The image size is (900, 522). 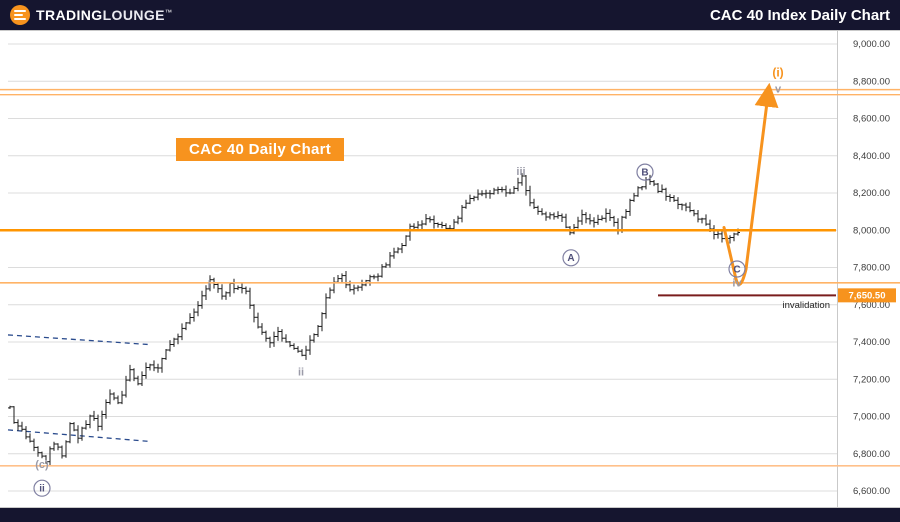 I want to click on y-tick-label: 9,000.00, so click(x=871, y=44).